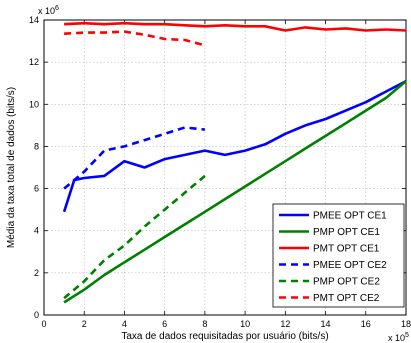 This screenshot has height=343, width=411. Describe the element at coordinates (36, 315) in the screenshot. I see `y-tick-label: 0` at that location.